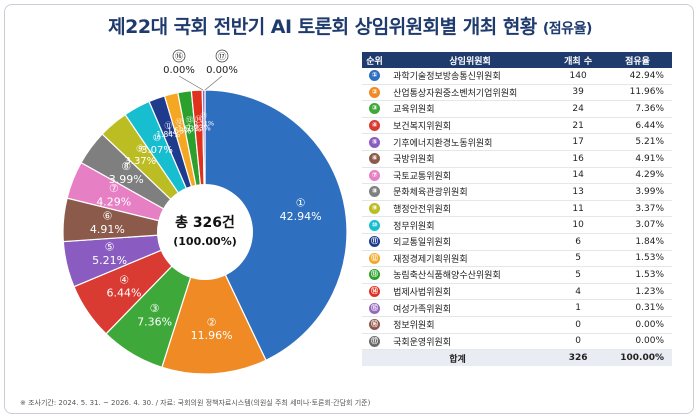 This screenshot has width=700, height=420. What do you see at coordinates (517, 176) in the screenshot?
I see `table-row: ⑦ 국토교통위원회 14 4.29%` at bounding box center [517, 176].